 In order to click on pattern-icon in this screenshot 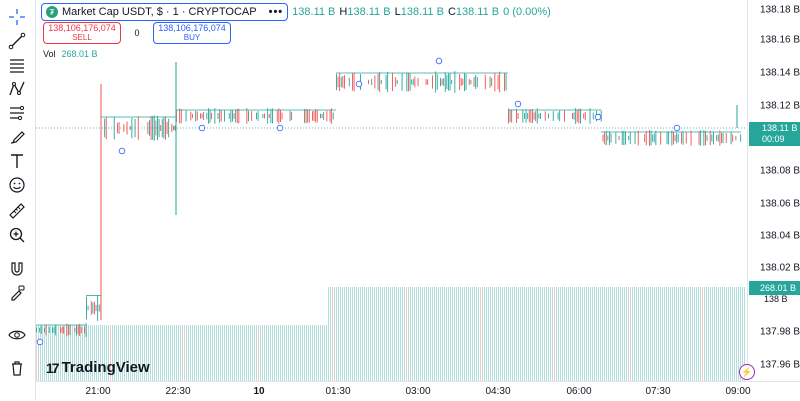, I will do `click(17, 89)`.